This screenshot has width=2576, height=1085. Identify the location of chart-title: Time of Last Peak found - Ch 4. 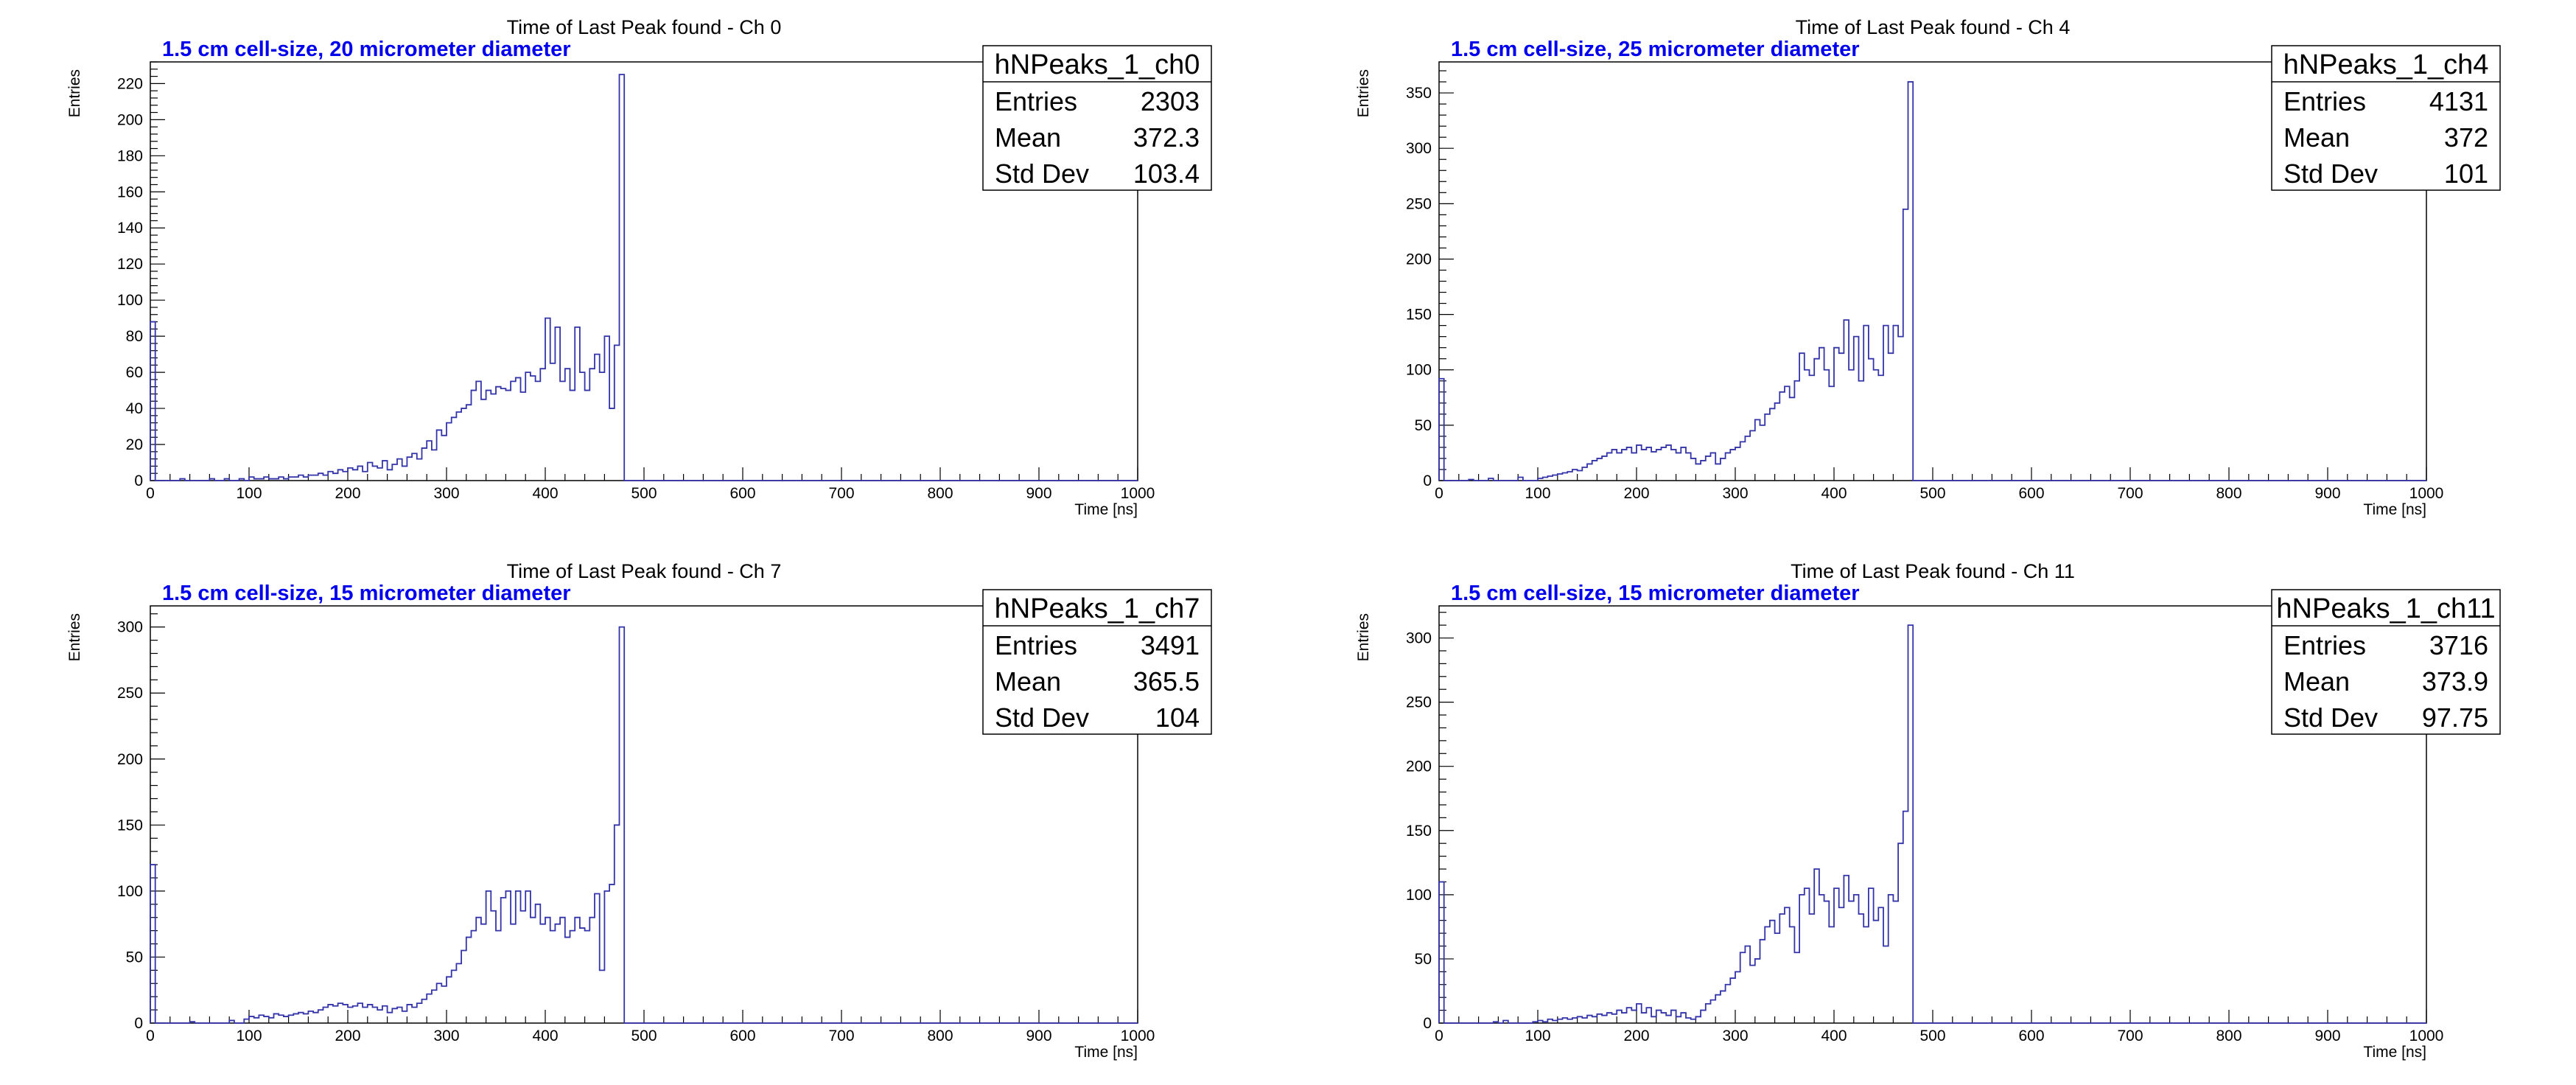
(1933, 27).